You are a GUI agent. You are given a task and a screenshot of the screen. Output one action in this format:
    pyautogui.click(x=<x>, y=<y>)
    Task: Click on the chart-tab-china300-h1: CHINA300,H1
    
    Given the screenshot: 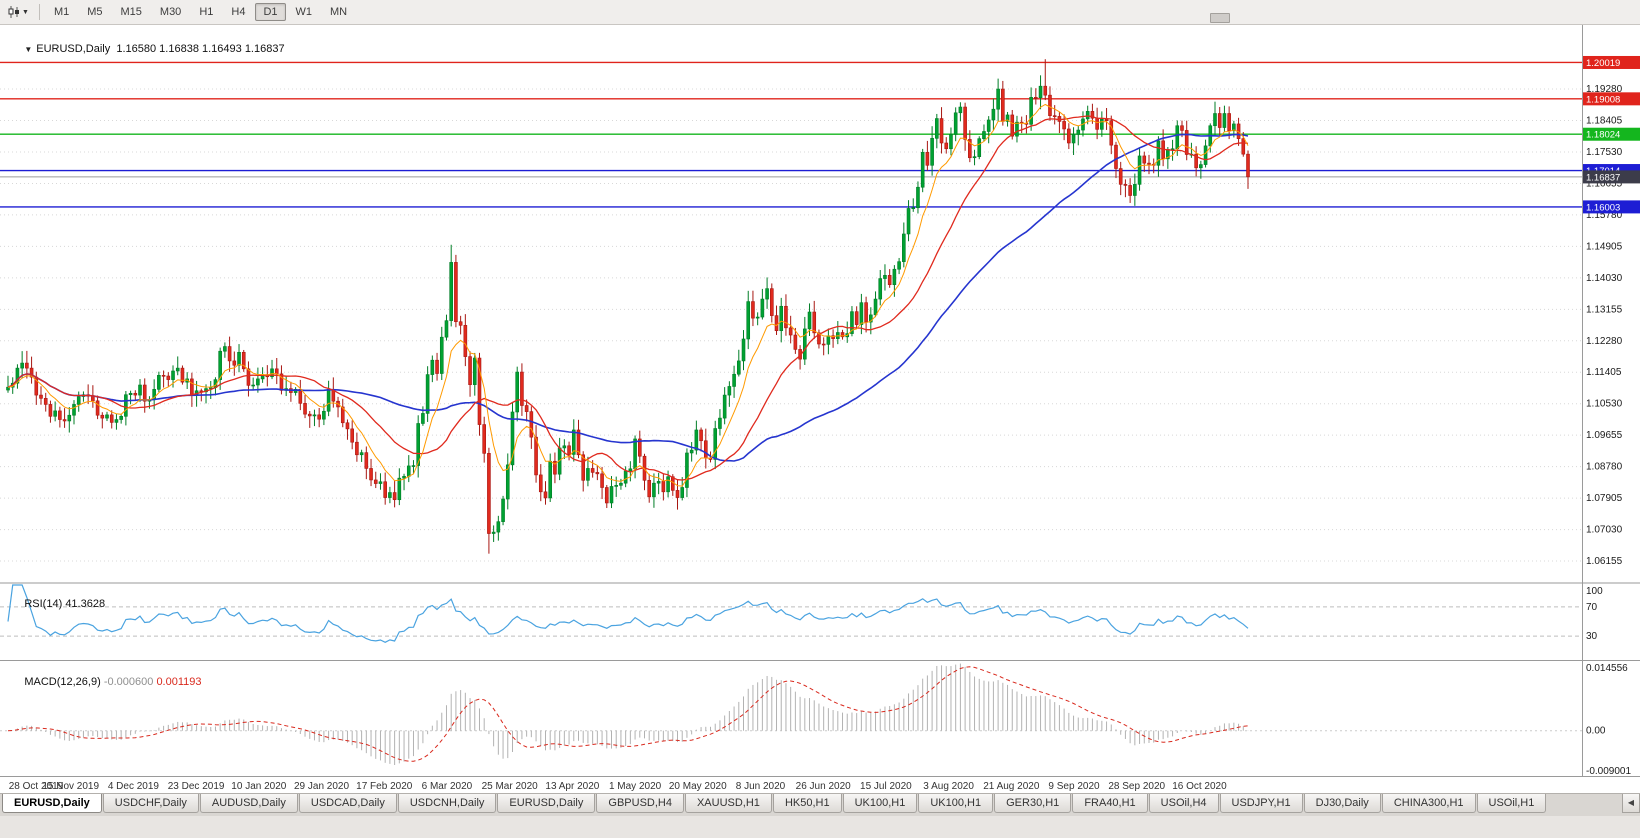 What is the action you would take?
    pyautogui.click(x=1428, y=803)
    